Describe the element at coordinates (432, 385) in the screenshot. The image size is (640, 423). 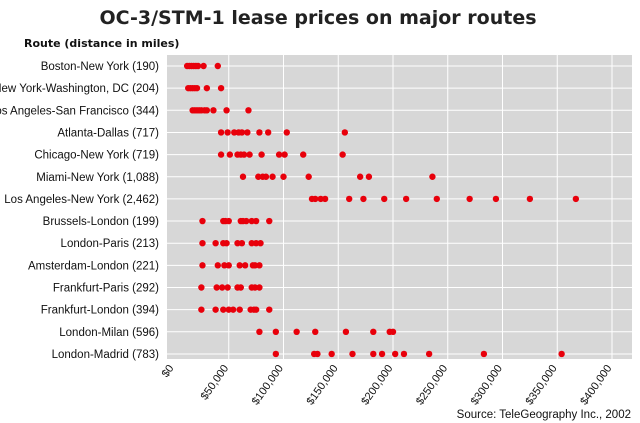
I see `x-tick-label: $250,000` at that location.